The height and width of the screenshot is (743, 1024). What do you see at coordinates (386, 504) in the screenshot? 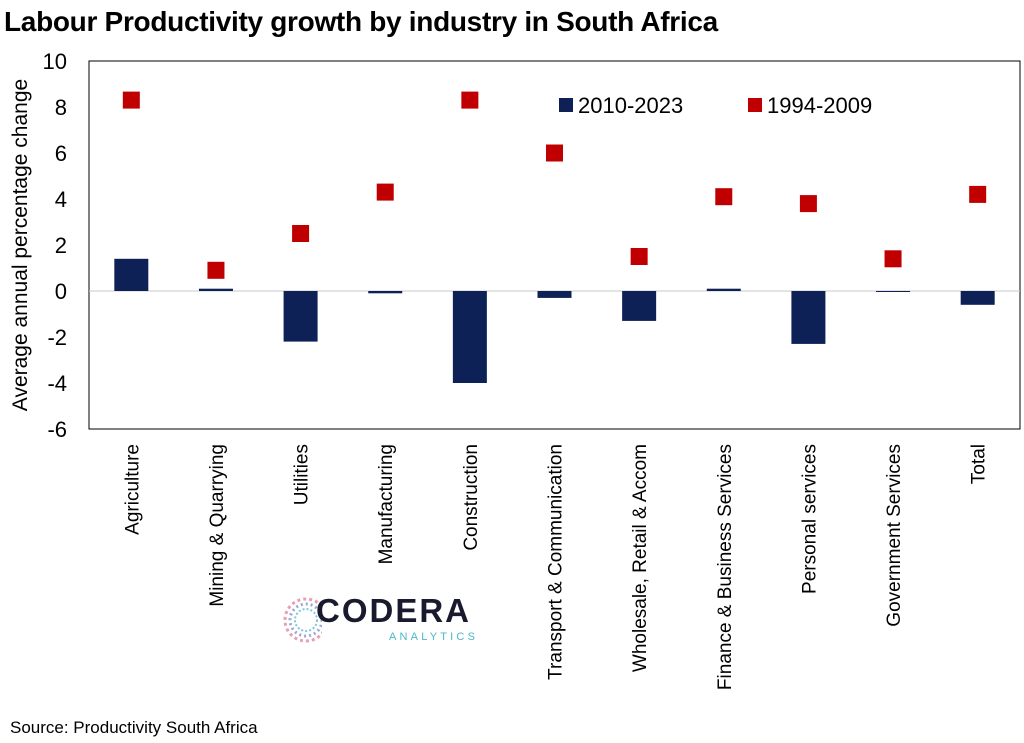
I see `x-tick-label-manufacturing: Manufacturing` at bounding box center [386, 504].